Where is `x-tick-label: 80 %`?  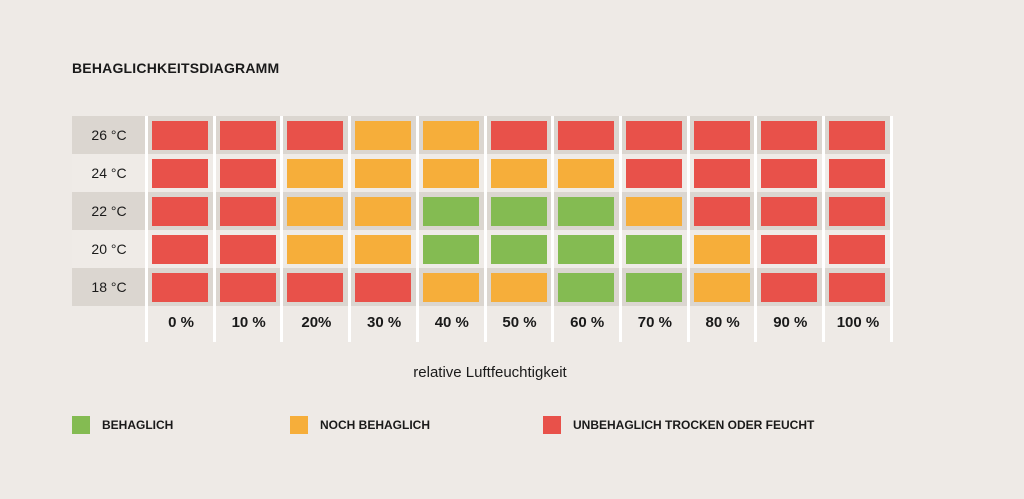
x-tick-label: 80 % is located at coordinates (722, 322).